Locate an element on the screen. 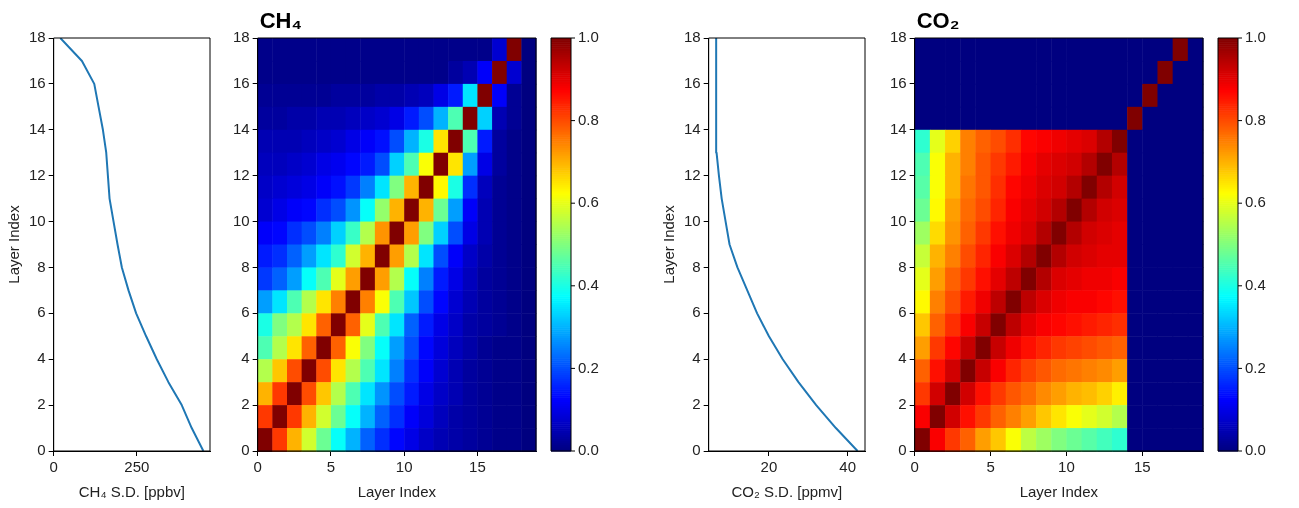  x-axis-title: CH₄ S.D. [ppbv] is located at coordinates (131, 492).